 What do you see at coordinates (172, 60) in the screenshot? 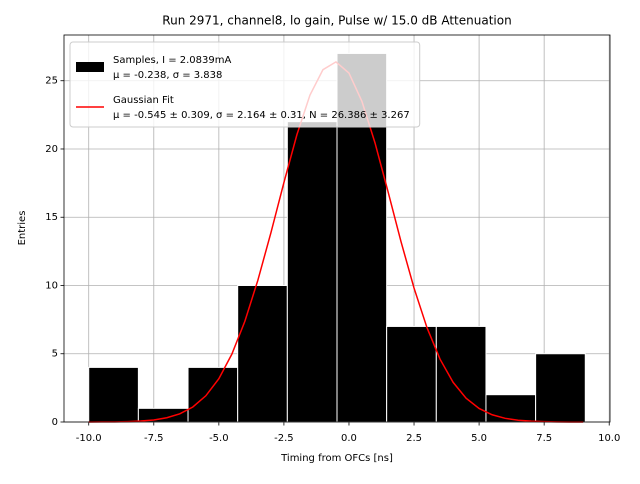
I see `legend-label: Samples, I = 2.0839mA` at bounding box center [172, 60].